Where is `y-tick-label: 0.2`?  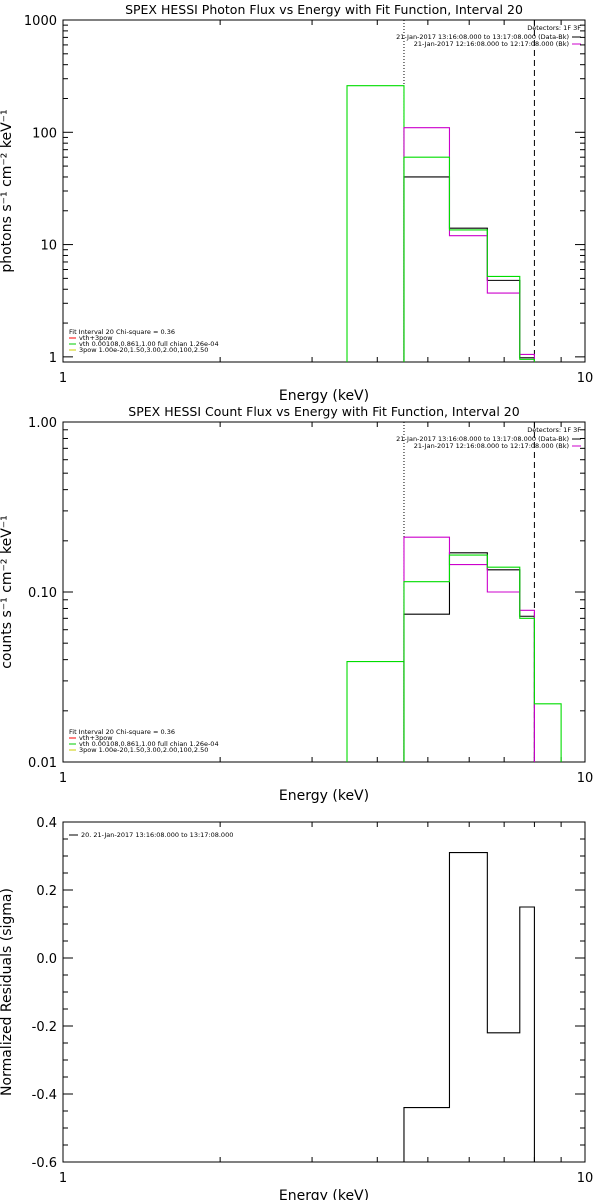 y-tick-label: 0.2 is located at coordinates (46, 891).